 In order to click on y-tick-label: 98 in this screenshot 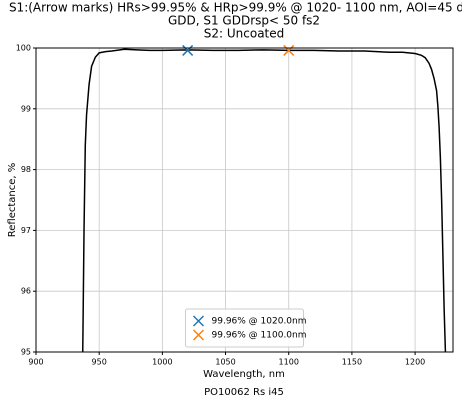, I will do `click(26, 169)`.